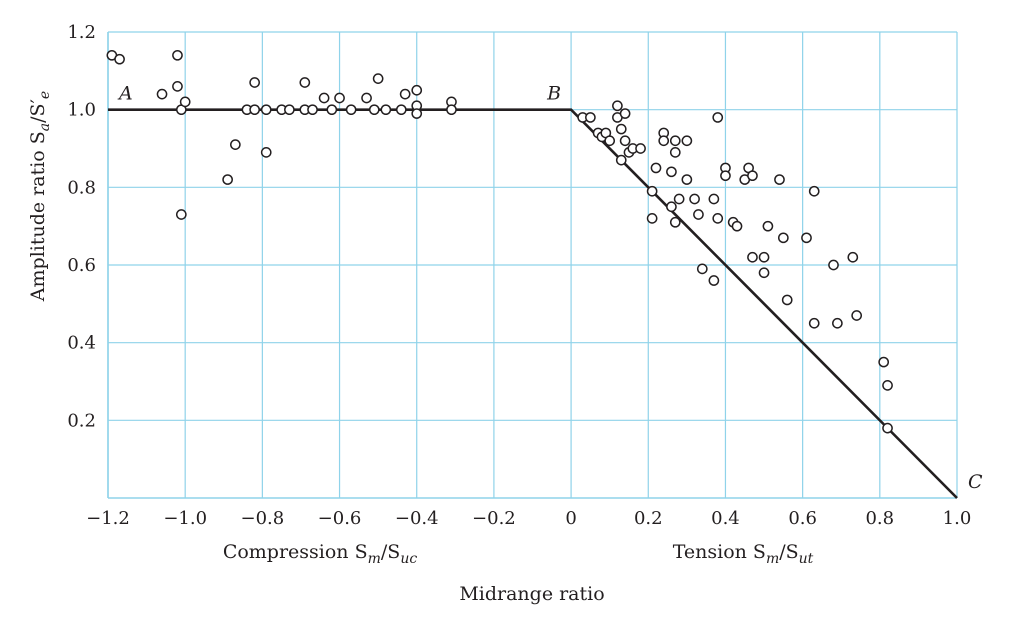  I want to click on x-tick-label-10: 0.8, so click(879, 518).